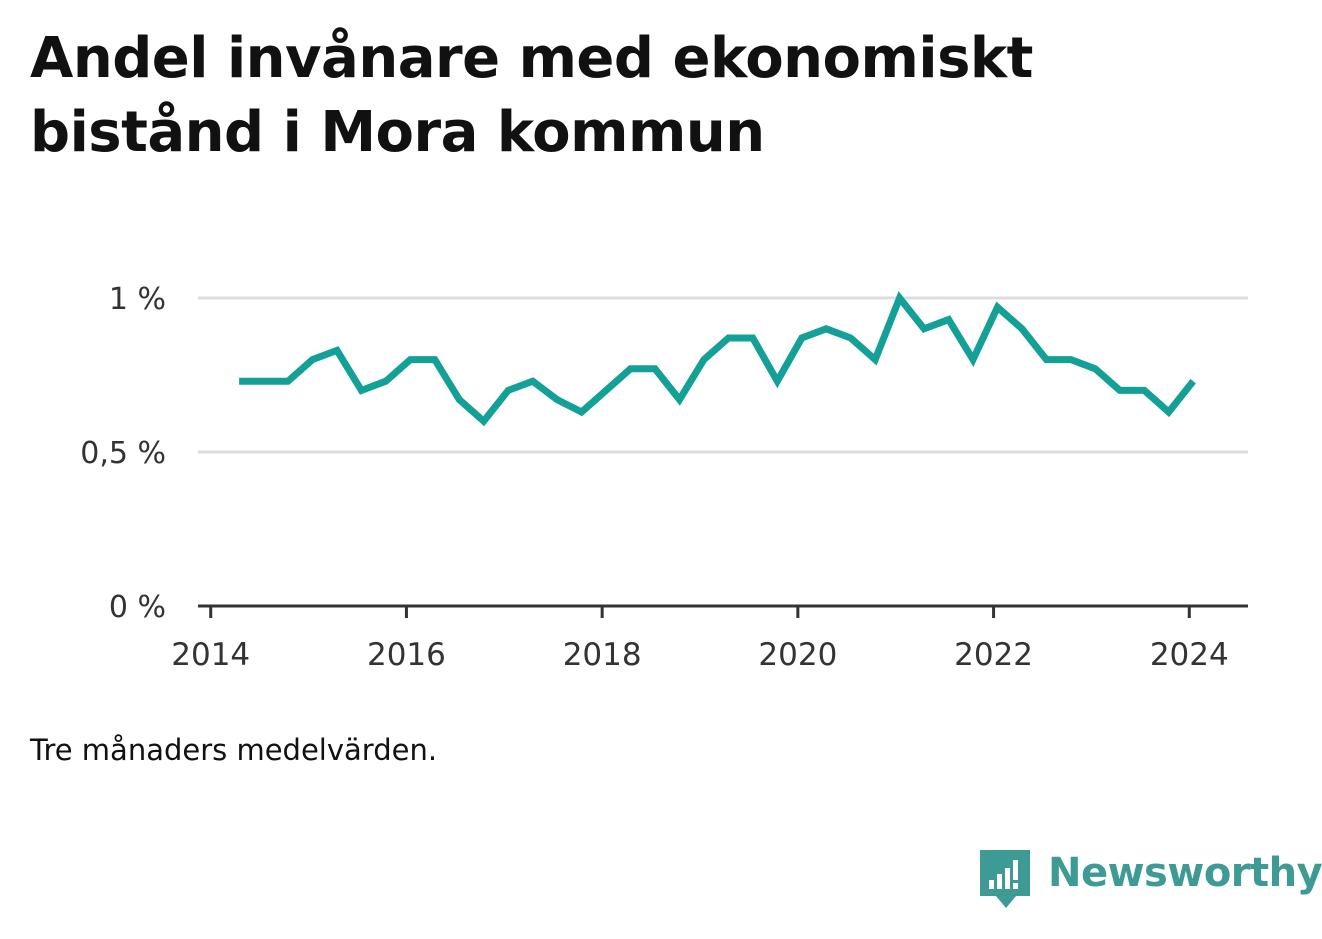  I want to click on y-tick-label: 0 %, so click(137, 607).